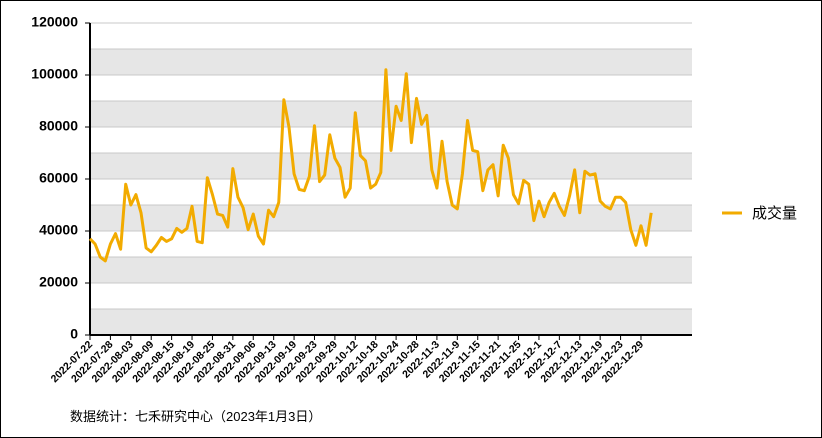  Describe the element at coordinates (58, 282) in the screenshot. I see `y-tick-label: 20000` at that location.